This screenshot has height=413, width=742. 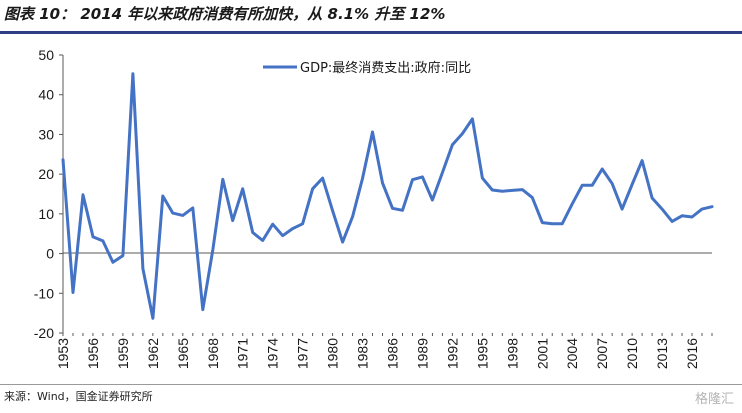 What do you see at coordinates (46, 174) in the screenshot?
I see `y-tick-label: 20` at bounding box center [46, 174].